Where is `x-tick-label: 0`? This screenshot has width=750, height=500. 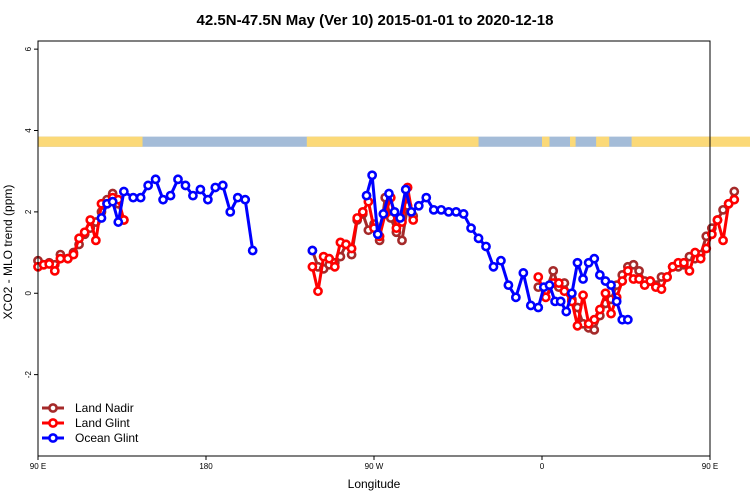
x-tick-label: 0 is located at coordinates (542, 466).